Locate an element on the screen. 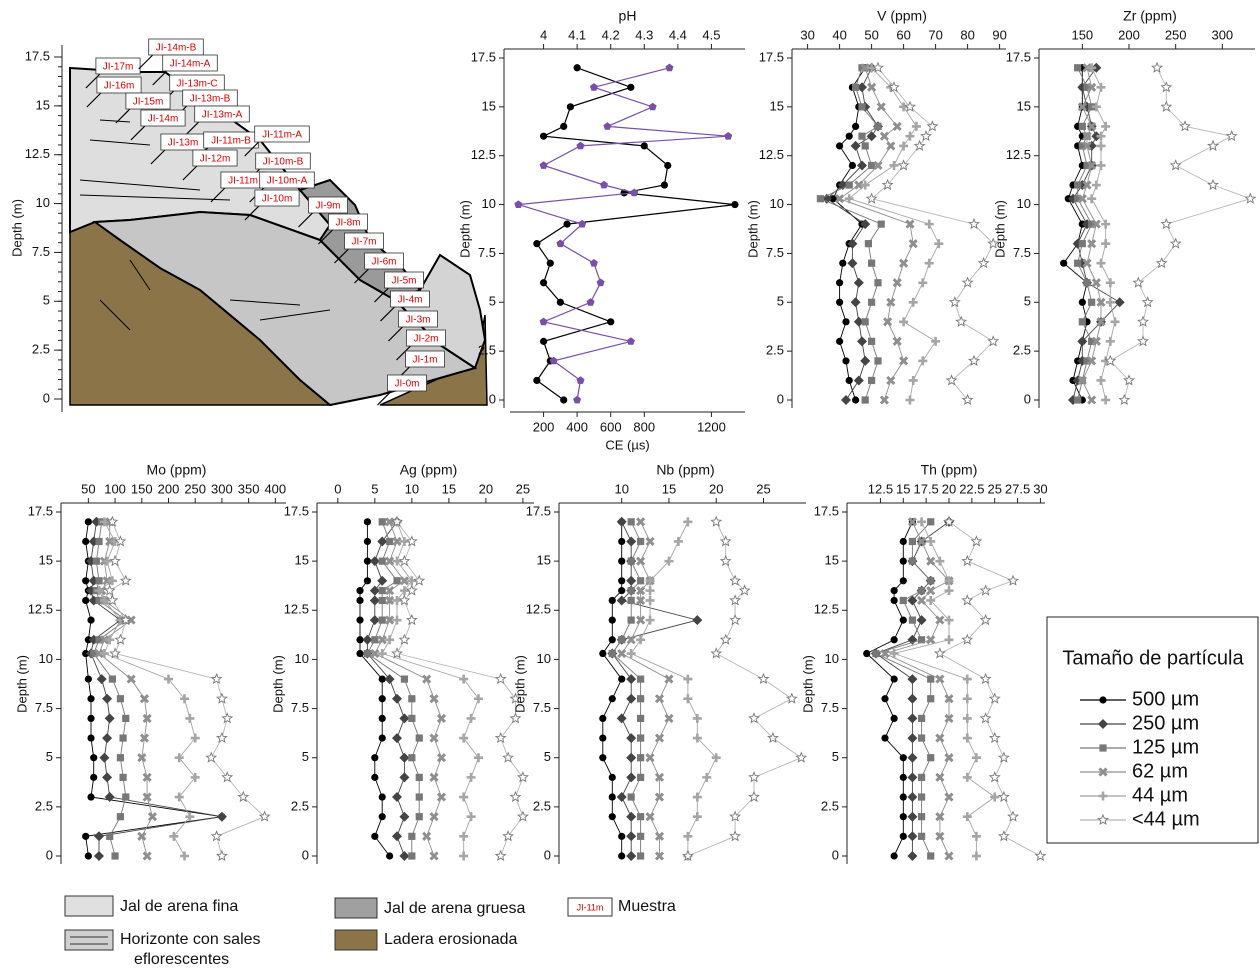  key-label: Jal de arena fina is located at coordinates (179, 906).